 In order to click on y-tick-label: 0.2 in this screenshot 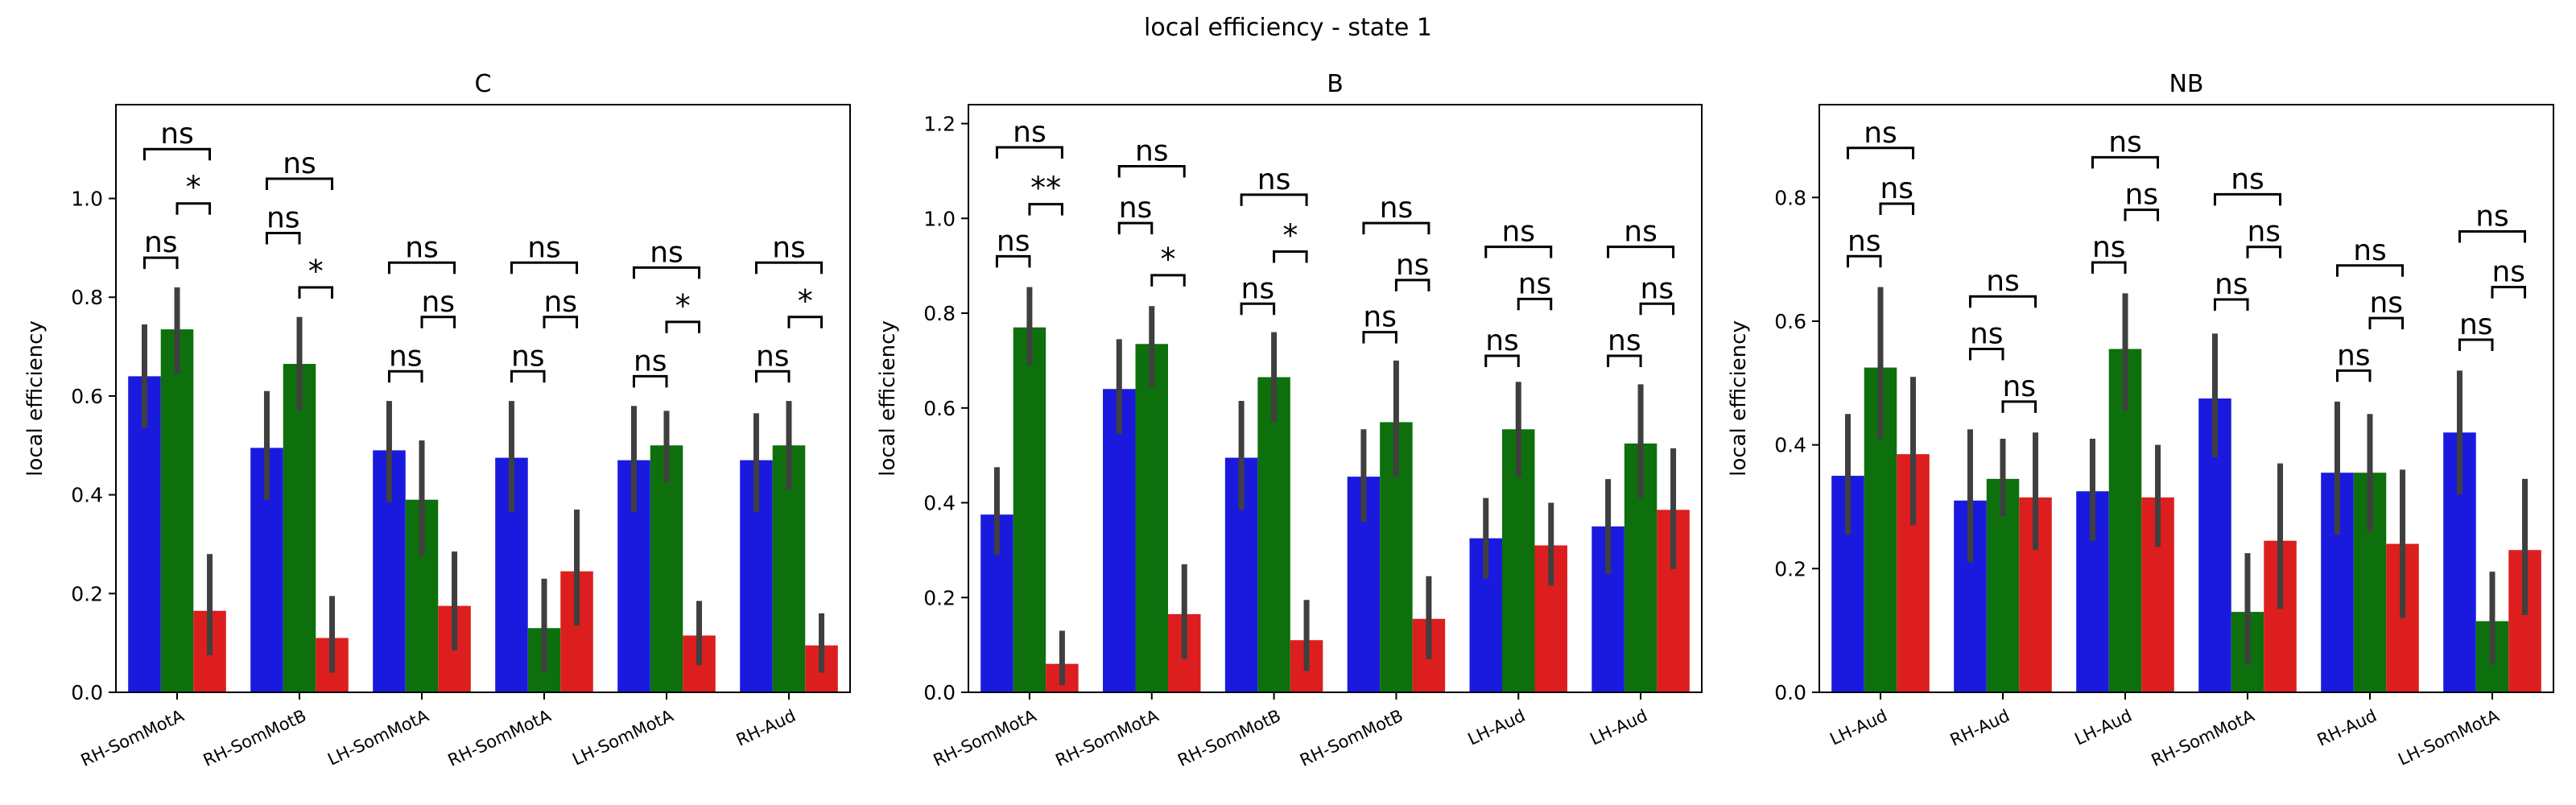, I will do `click(1790, 568)`.